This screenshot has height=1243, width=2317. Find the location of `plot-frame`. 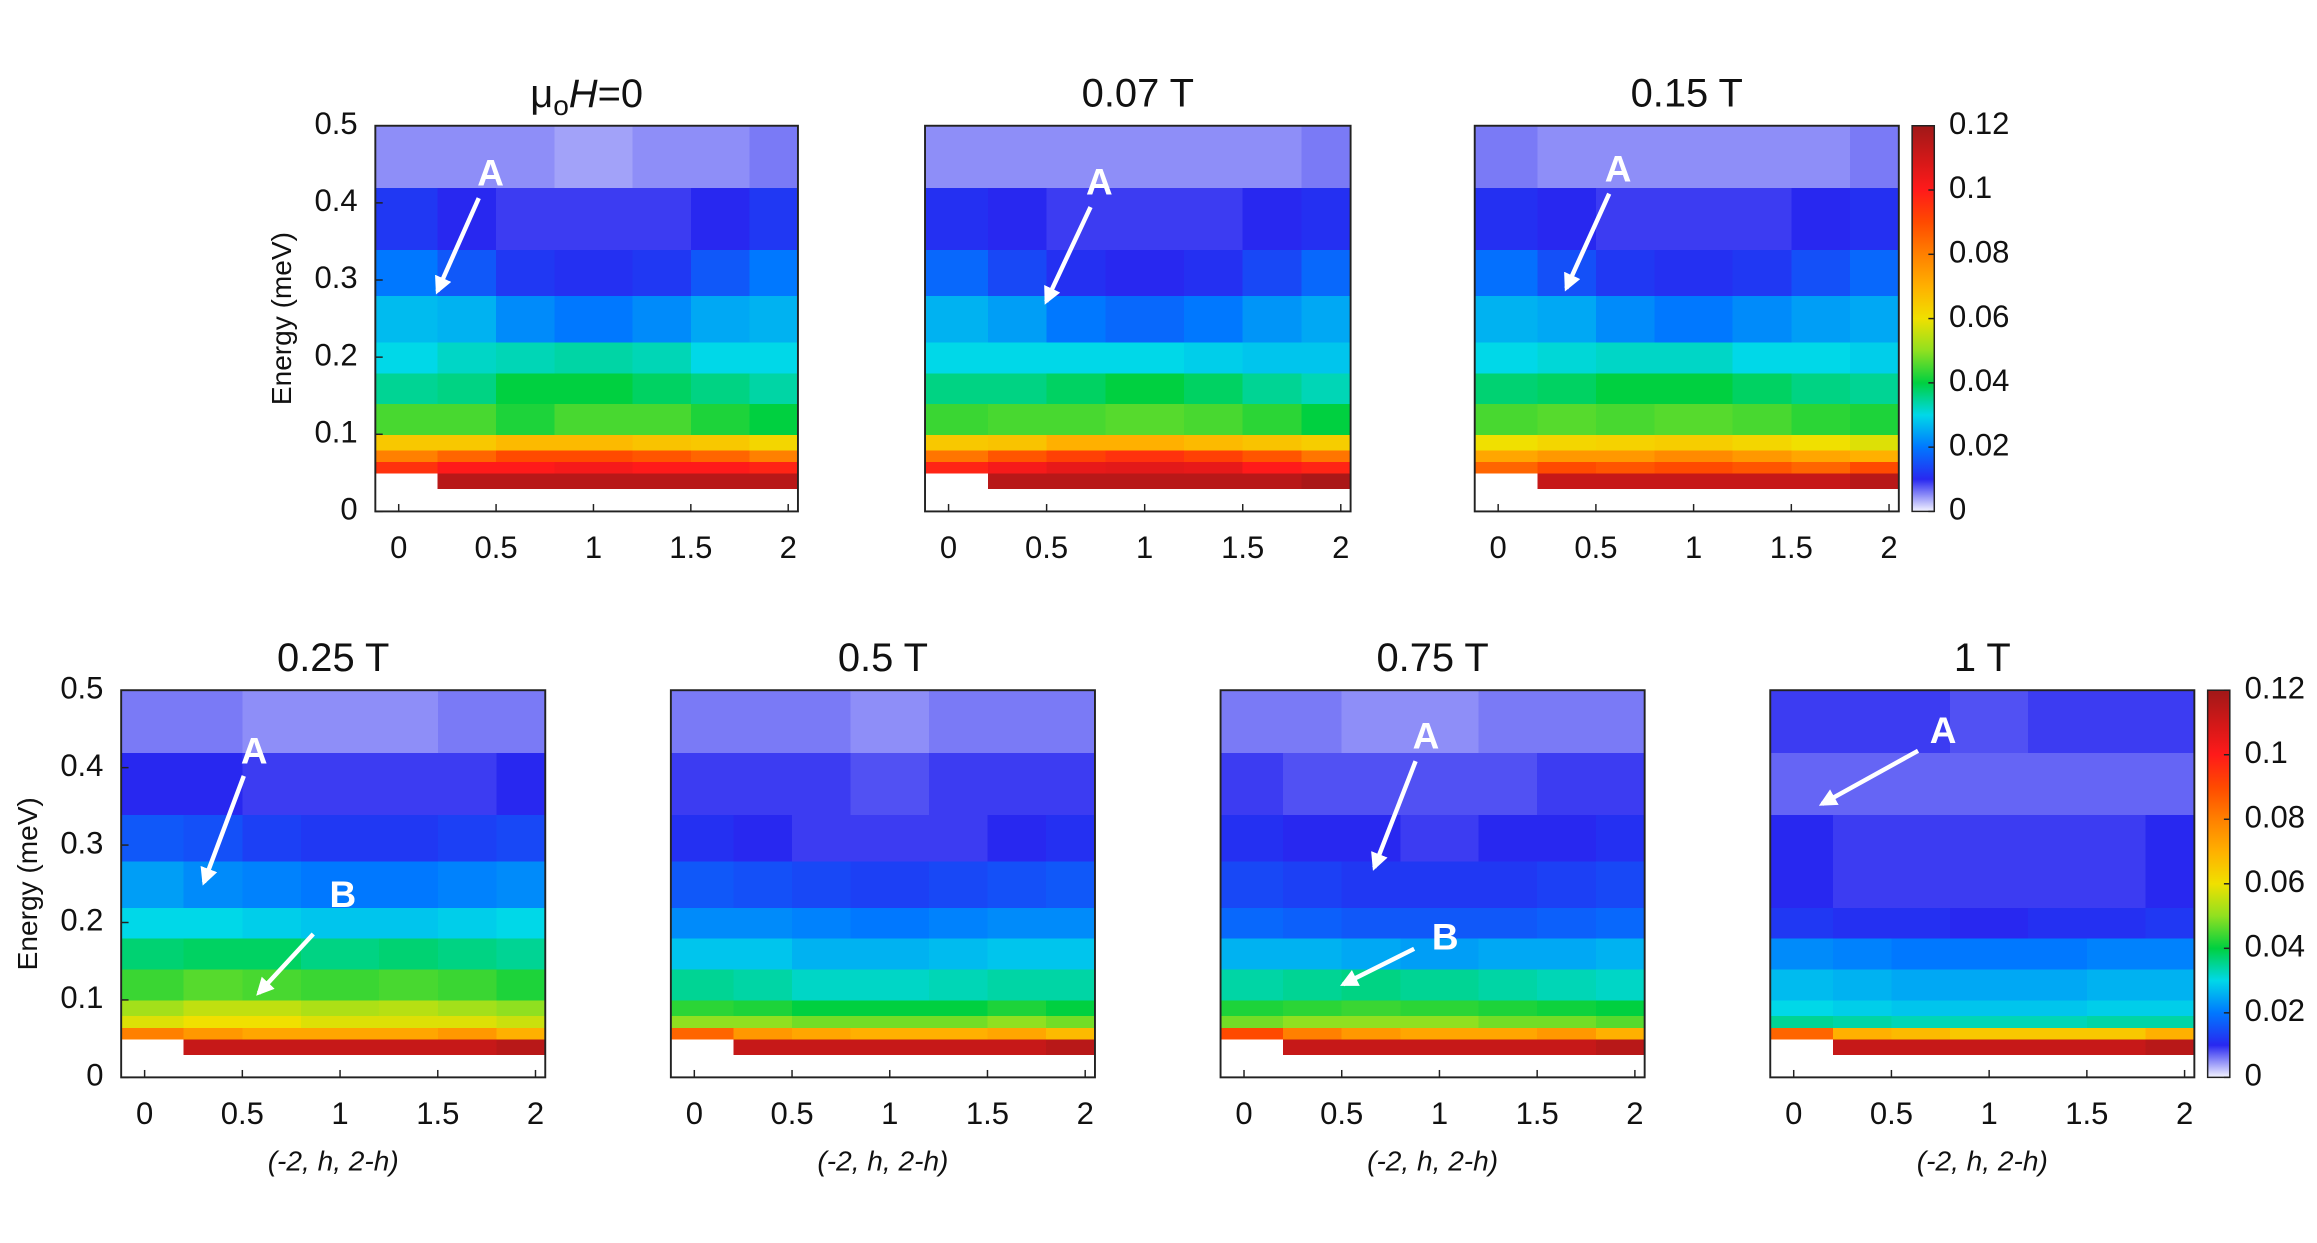

plot-frame is located at coordinates (1982, 884).